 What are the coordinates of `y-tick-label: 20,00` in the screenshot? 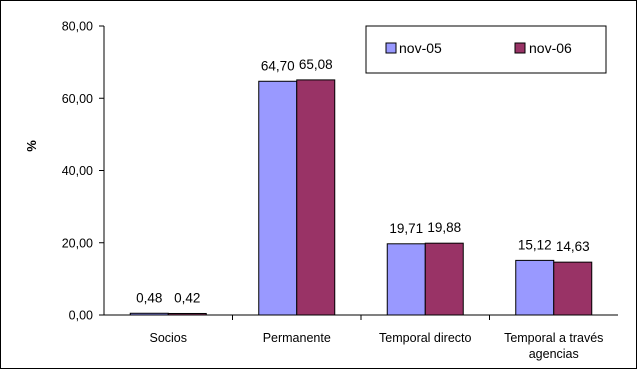 It's located at (77, 243).